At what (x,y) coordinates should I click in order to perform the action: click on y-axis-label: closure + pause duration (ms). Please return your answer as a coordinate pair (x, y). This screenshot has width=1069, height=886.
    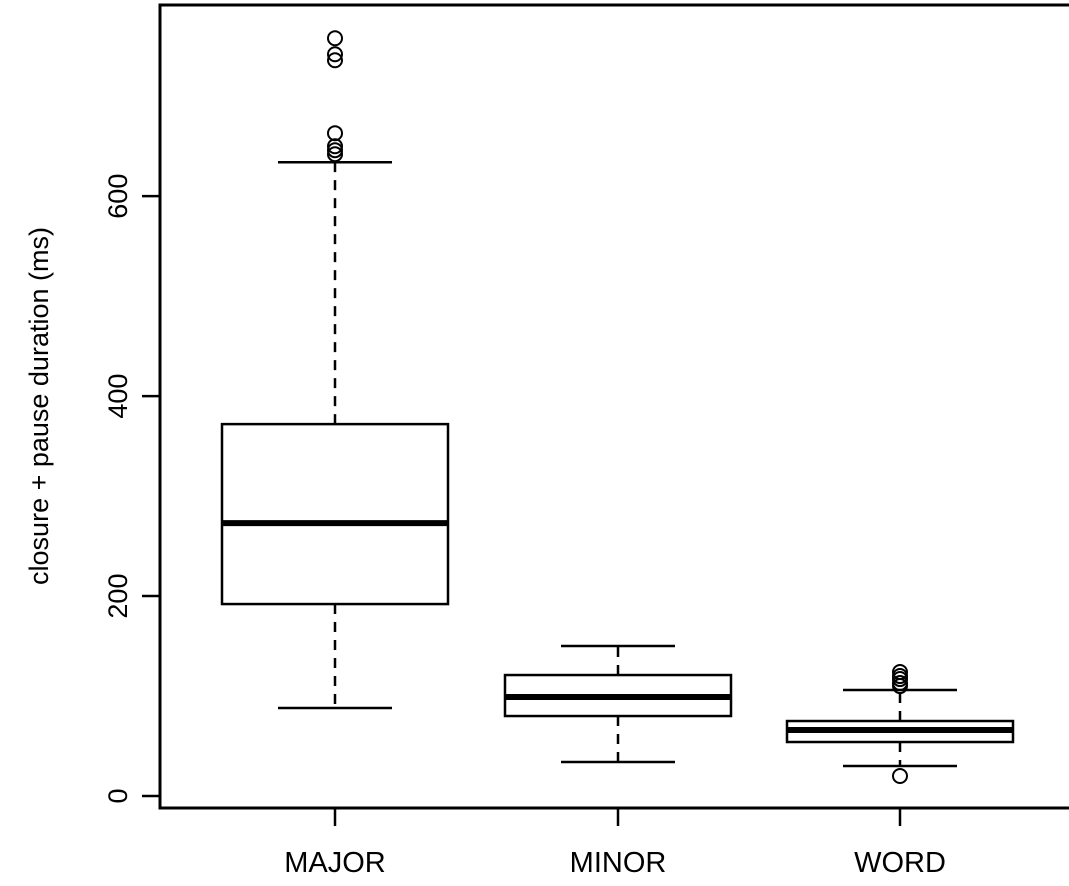
    Looking at the image, I should click on (39, 406).